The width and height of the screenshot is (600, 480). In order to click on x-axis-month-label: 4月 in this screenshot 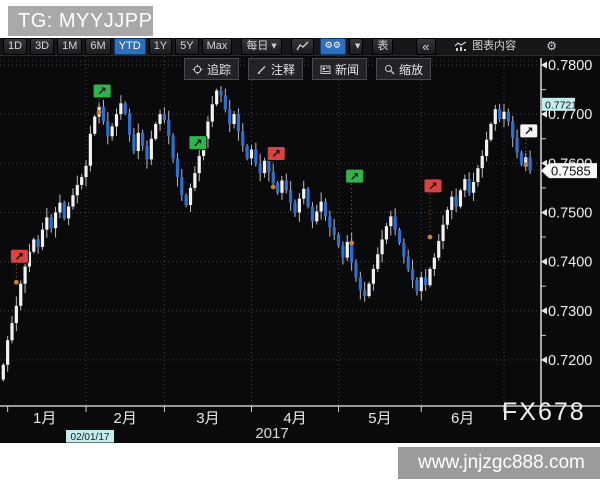, I will do `click(294, 418)`.